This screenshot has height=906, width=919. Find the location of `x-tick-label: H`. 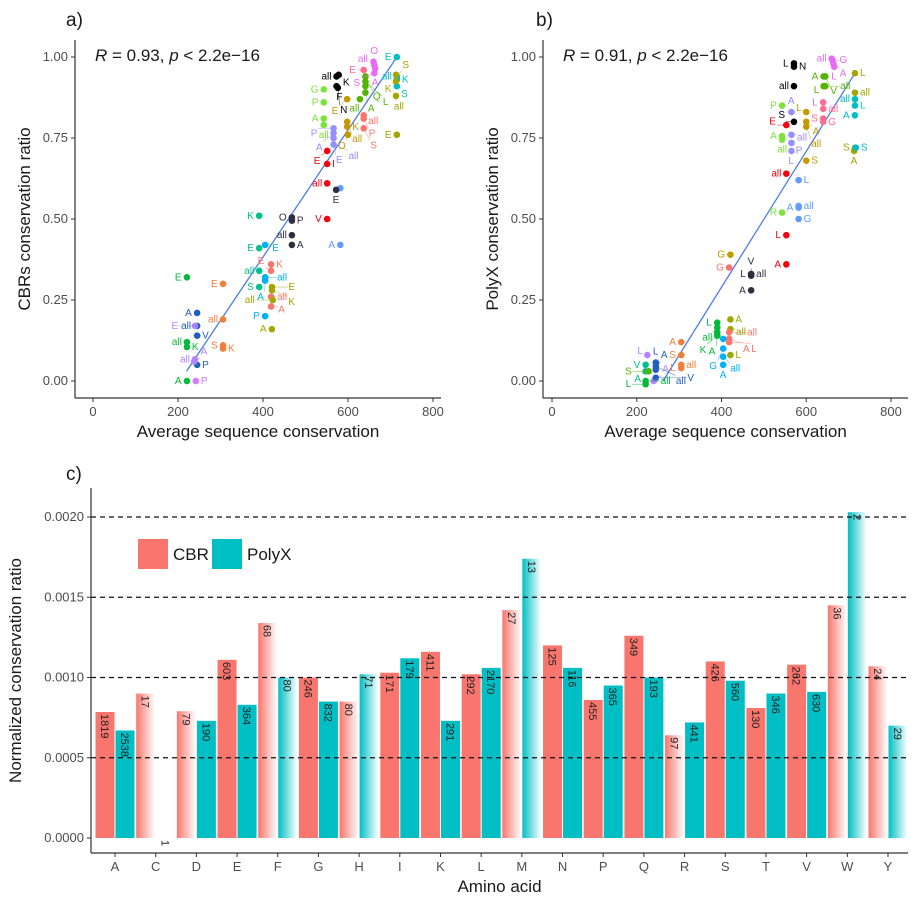

x-tick-label: H is located at coordinates (358, 866).